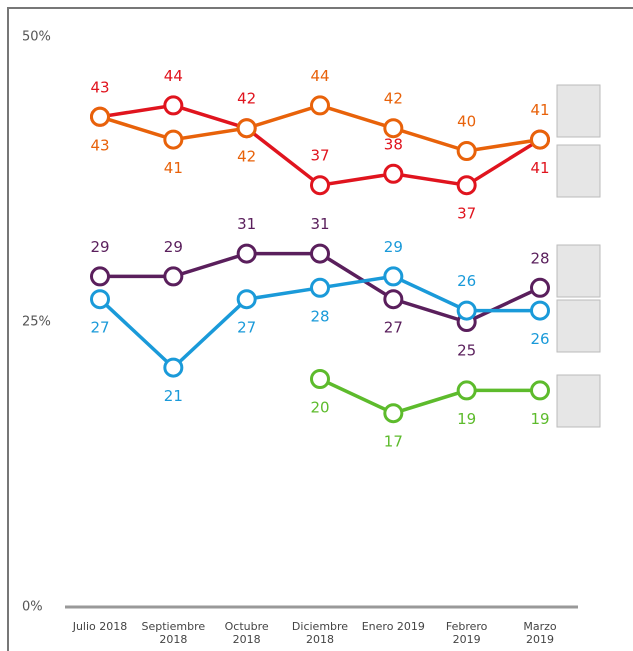 The image size is (633, 651). What do you see at coordinates (319, 408) in the screenshot?
I see `data-label: 20` at bounding box center [319, 408].